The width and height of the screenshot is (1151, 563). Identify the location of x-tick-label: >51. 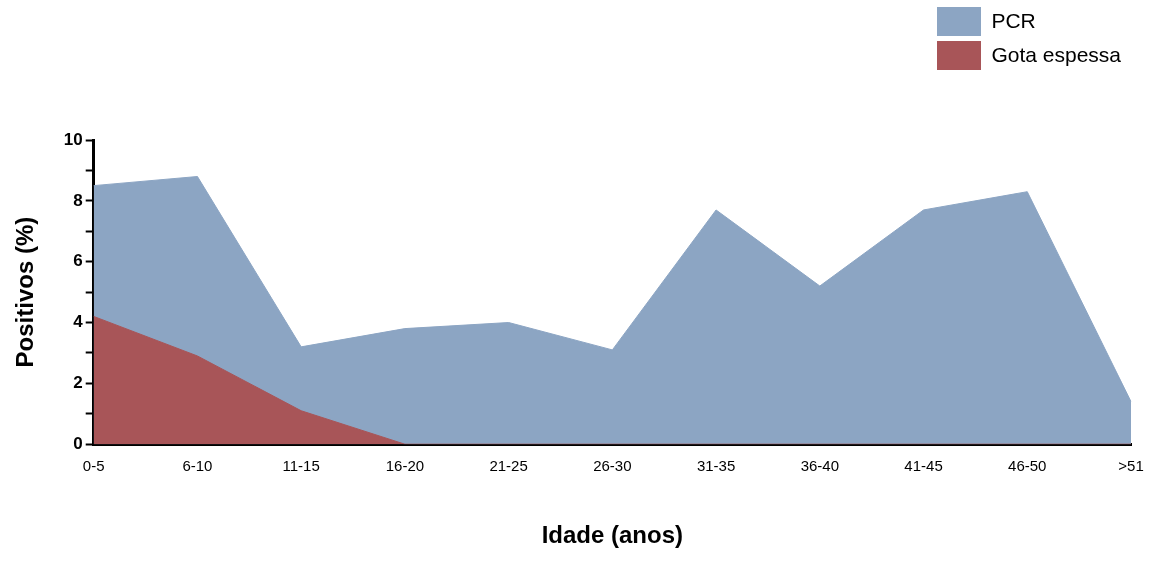
(1131, 466).